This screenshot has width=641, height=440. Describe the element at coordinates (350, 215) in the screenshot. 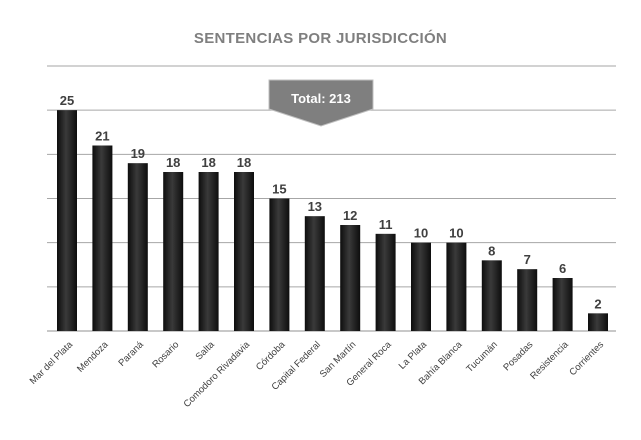

I see `value-label: 12` at that location.